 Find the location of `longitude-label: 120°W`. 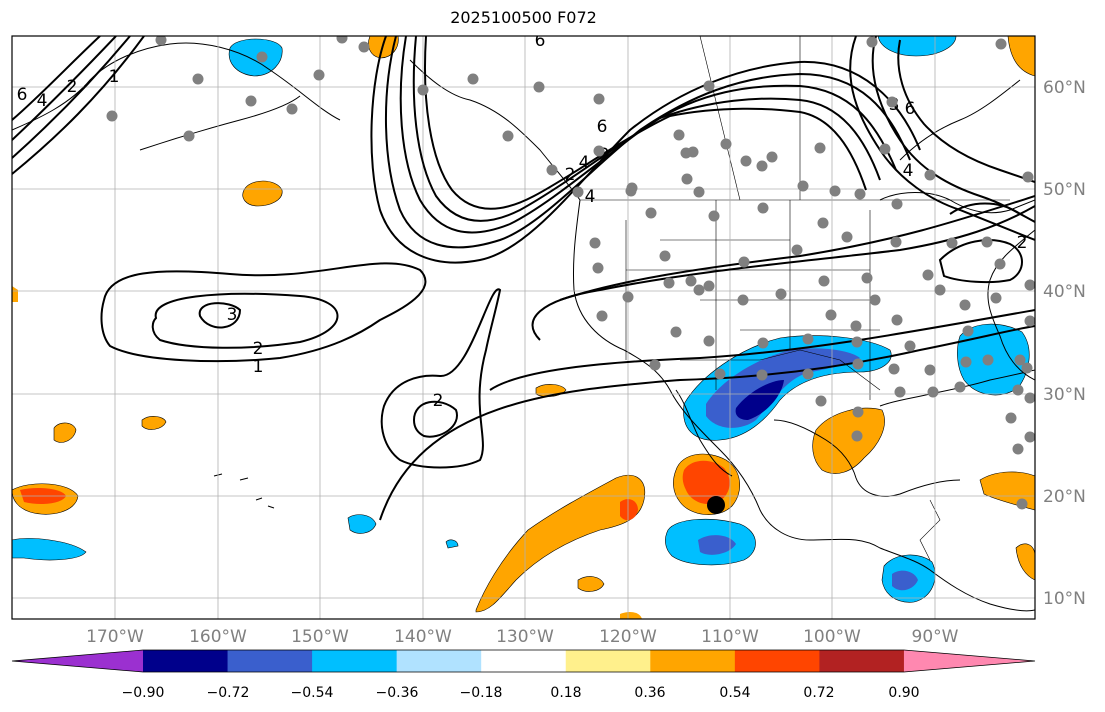

longitude-label: 120°W is located at coordinates (628, 637).